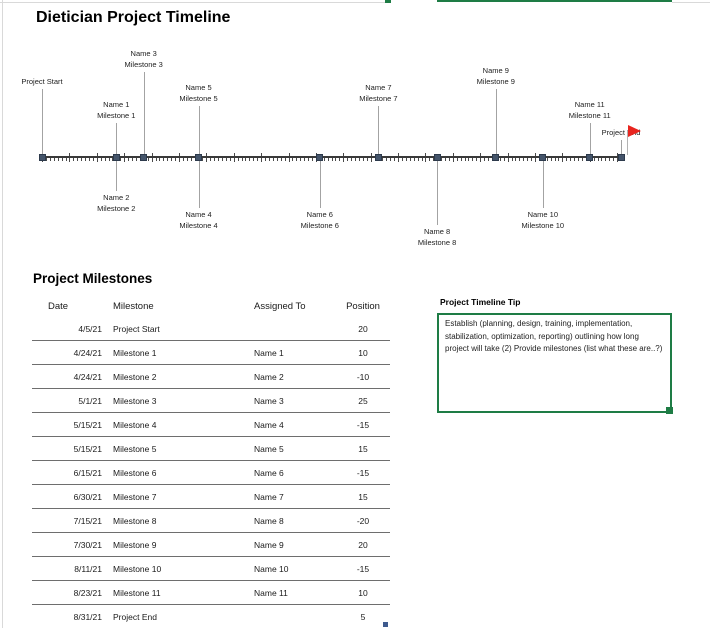  What do you see at coordinates (198, 87) in the screenshot?
I see `milestone-label-line: Name 5` at bounding box center [198, 87].